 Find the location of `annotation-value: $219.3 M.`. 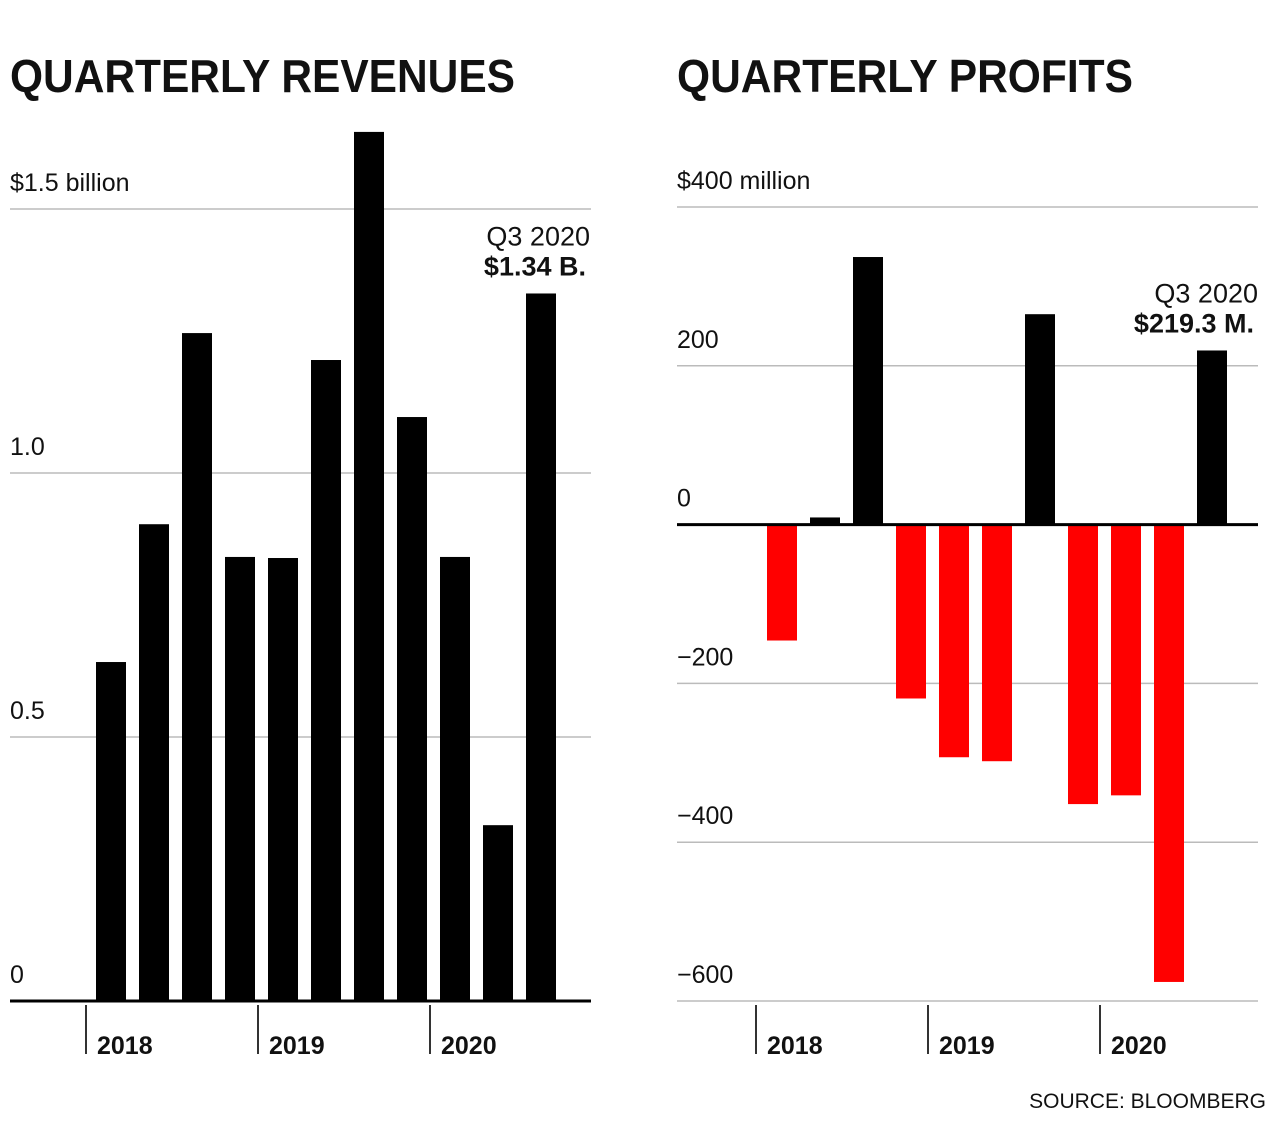

annotation-value: $219.3 M. is located at coordinates (1194, 323).